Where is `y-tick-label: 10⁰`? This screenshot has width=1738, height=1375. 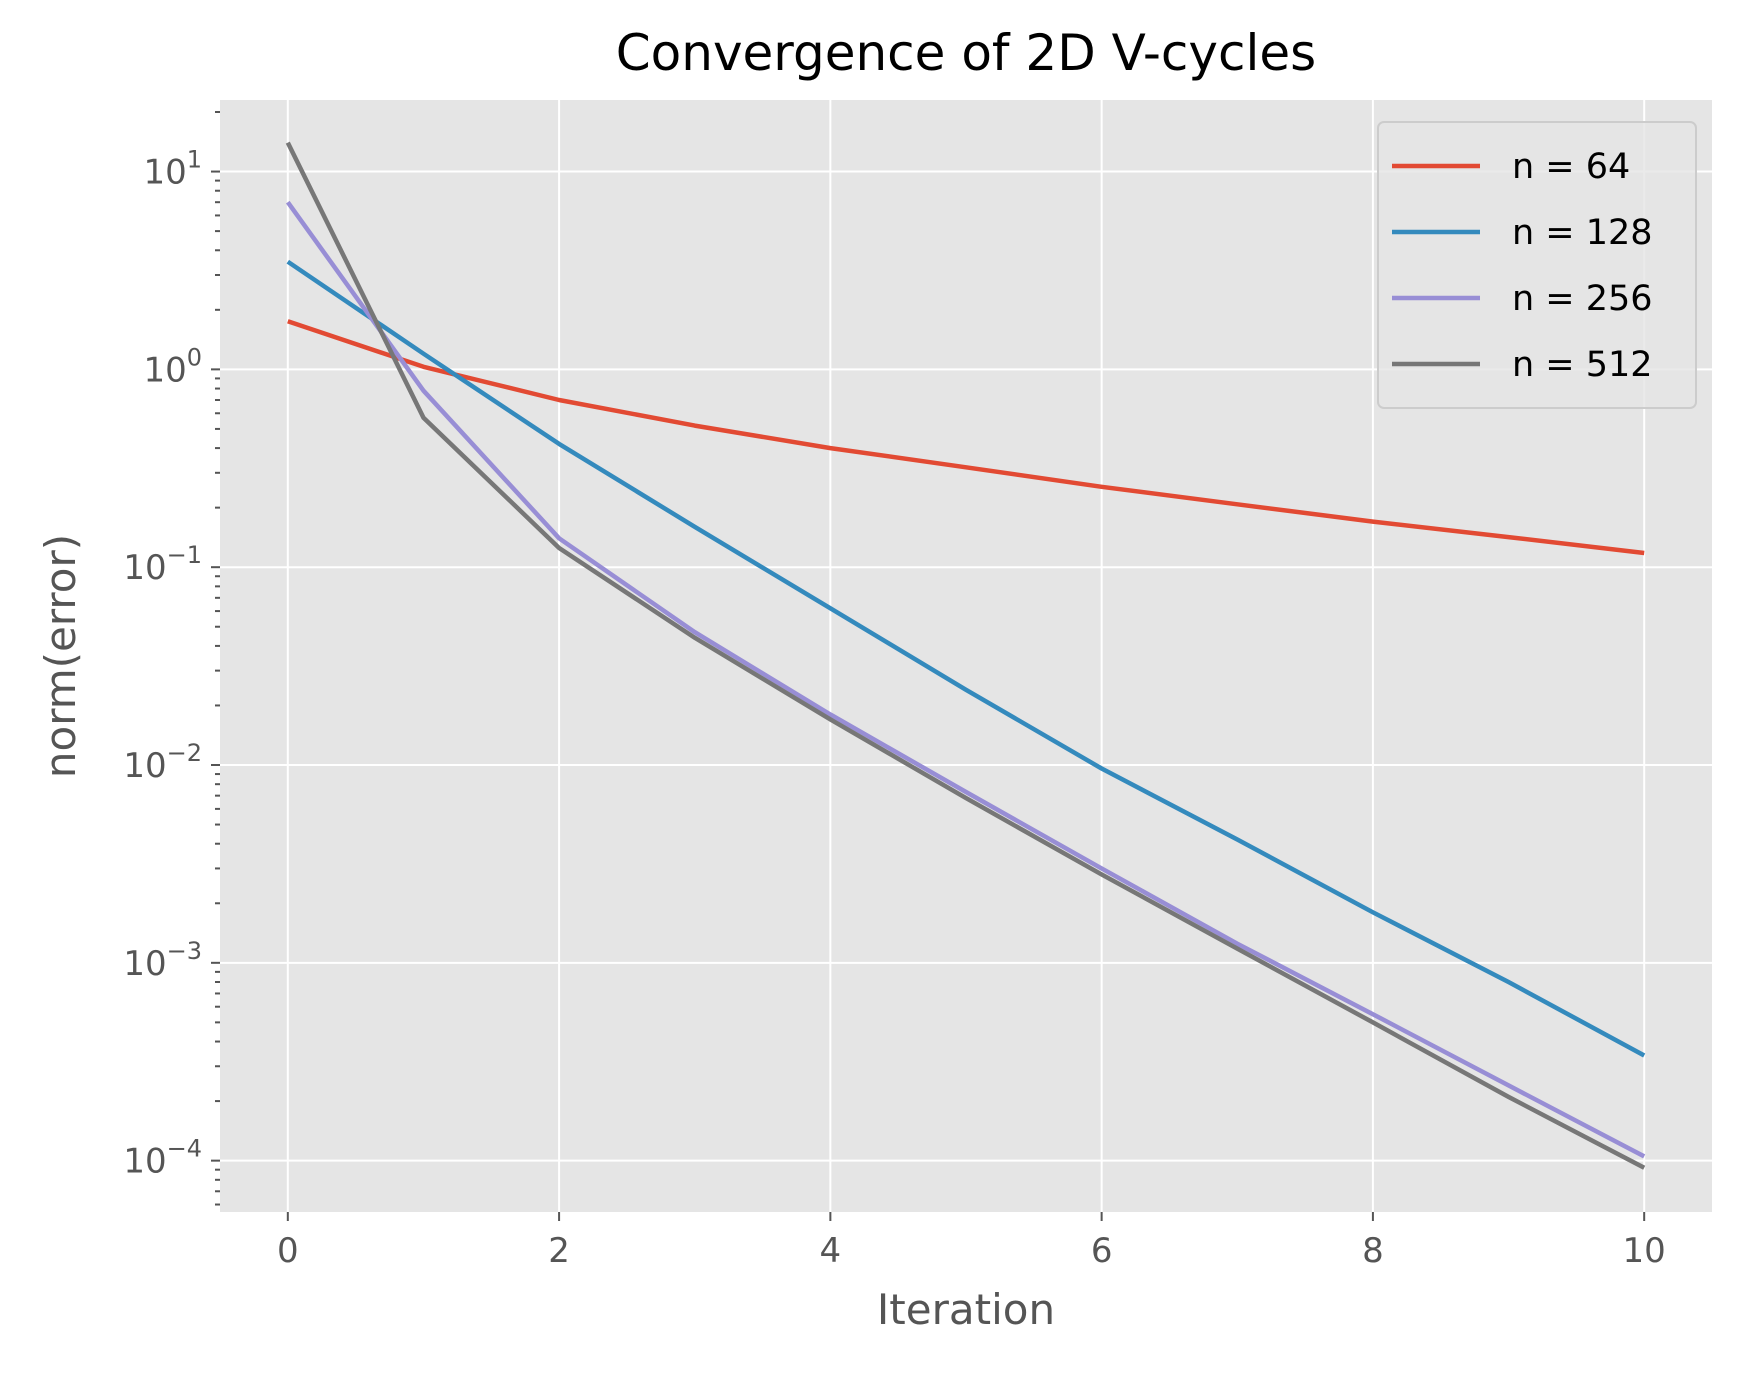 y-tick-label: 10⁰ is located at coordinates (172, 366).